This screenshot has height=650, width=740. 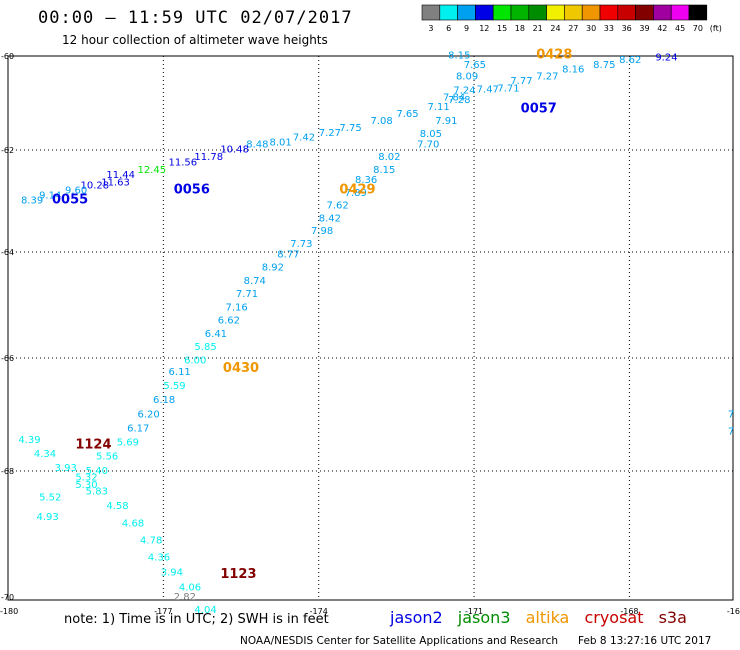 I want to click on wave-height-value: 4.93, so click(x=47, y=517).